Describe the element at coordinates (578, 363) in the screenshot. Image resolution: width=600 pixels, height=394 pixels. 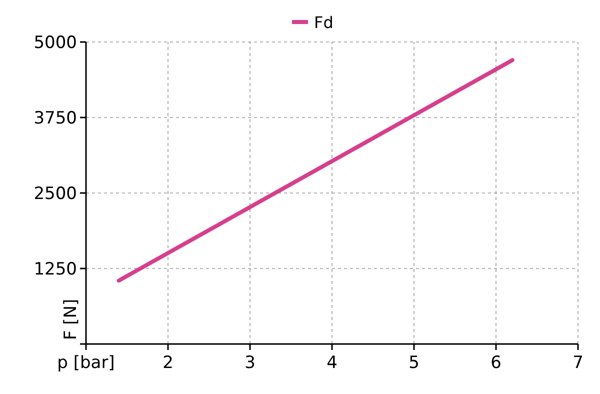
I see `x-tick-label: 7` at that location.